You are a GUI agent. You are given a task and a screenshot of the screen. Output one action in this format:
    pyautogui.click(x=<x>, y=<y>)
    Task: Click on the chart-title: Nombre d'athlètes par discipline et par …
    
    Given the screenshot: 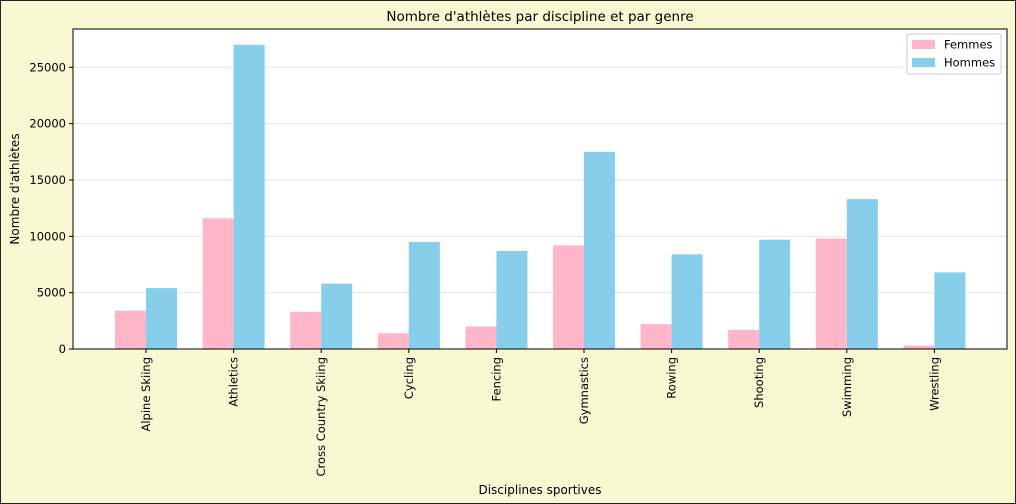 What is the action you would take?
    pyautogui.click(x=539, y=17)
    